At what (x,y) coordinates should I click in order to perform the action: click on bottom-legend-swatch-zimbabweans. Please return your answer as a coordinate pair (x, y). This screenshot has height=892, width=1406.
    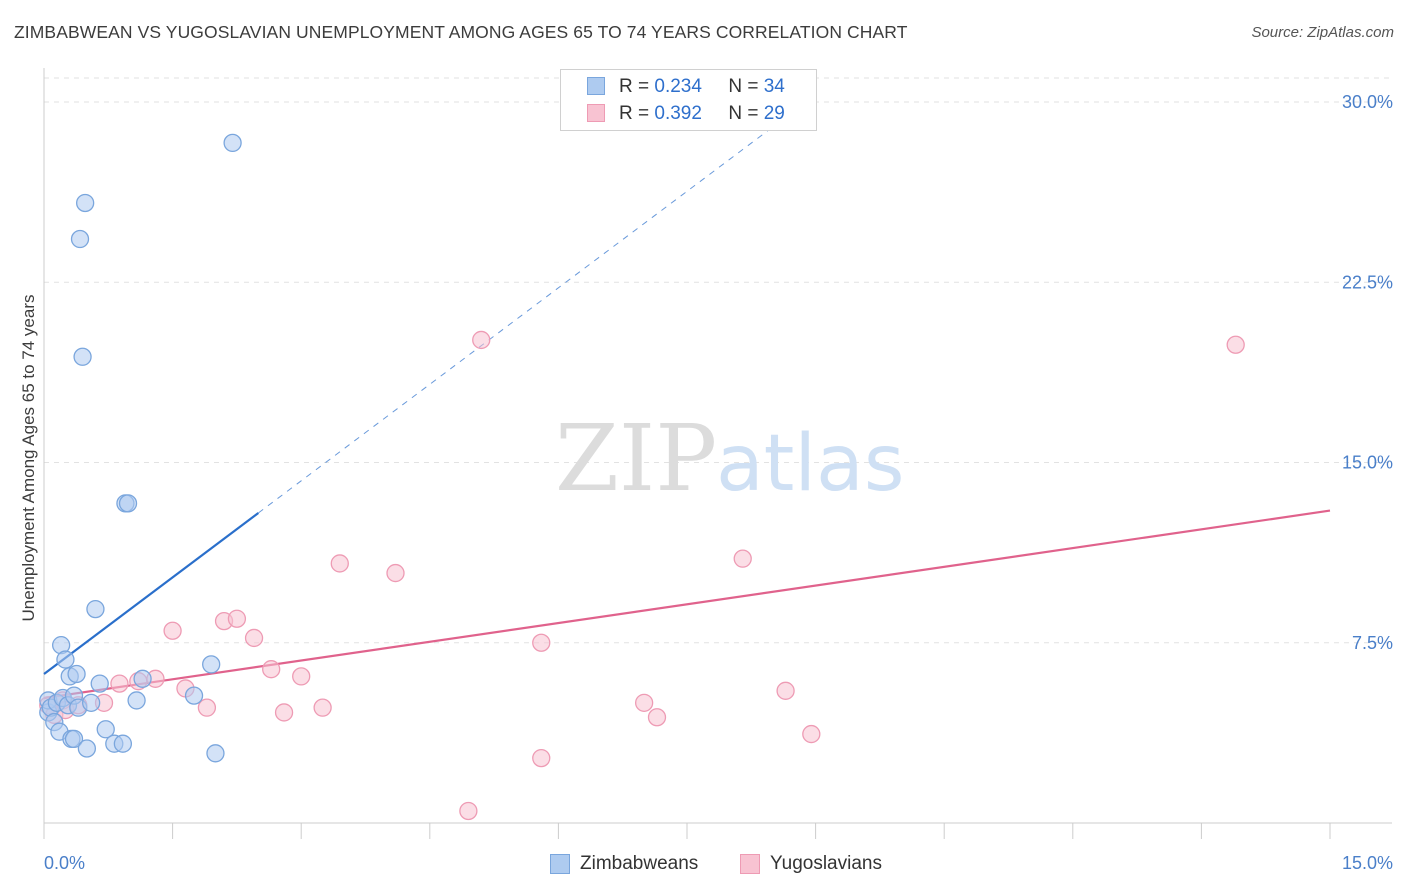
    Looking at the image, I should click on (560, 864).